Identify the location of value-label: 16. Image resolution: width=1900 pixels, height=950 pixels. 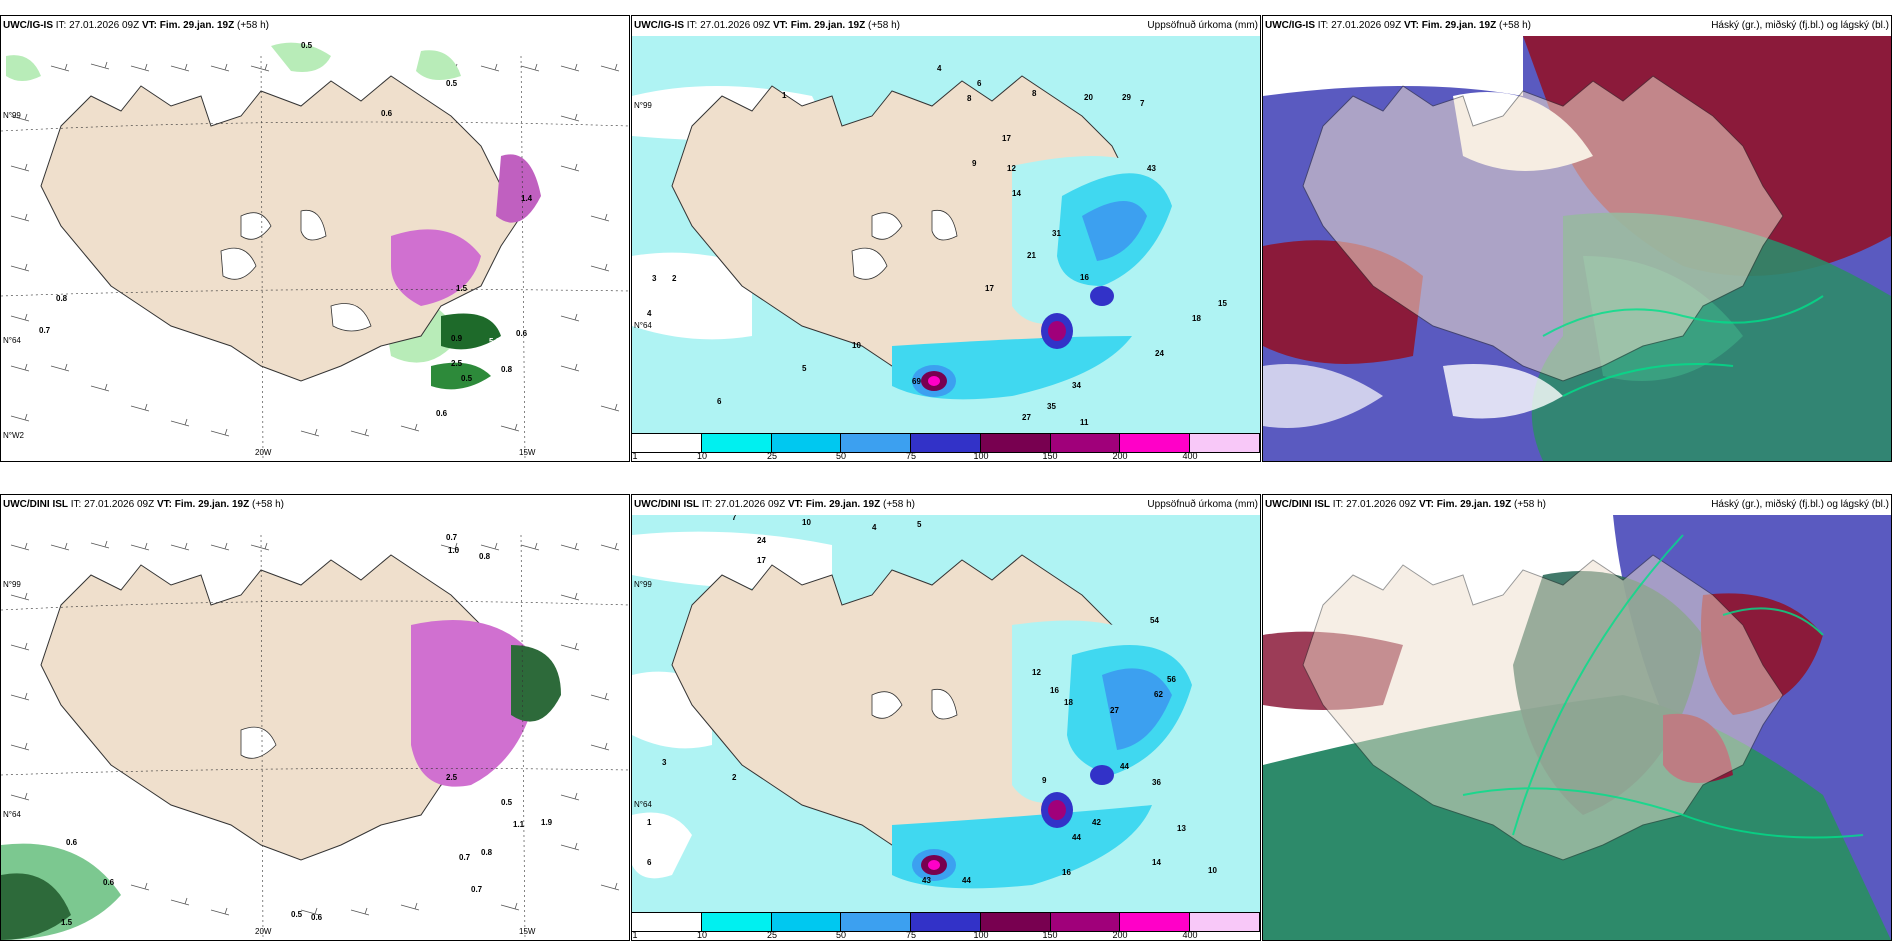
(1066, 872).